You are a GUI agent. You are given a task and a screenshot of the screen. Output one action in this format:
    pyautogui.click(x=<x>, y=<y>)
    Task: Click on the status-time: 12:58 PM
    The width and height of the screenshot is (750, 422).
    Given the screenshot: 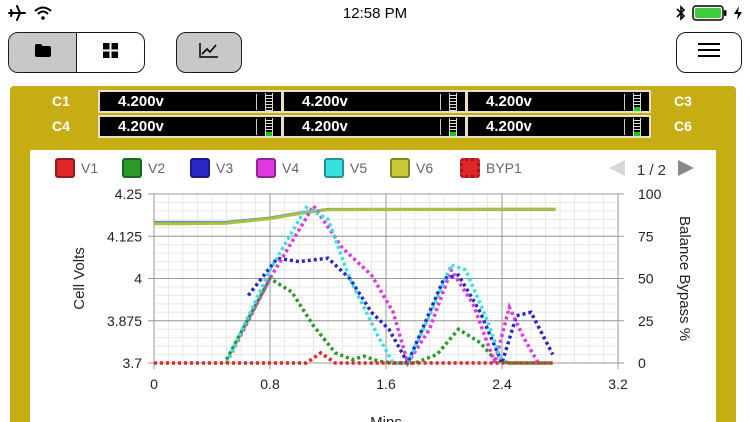 What is the action you would take?
    pyautogui.click(x=375, y=13)
    